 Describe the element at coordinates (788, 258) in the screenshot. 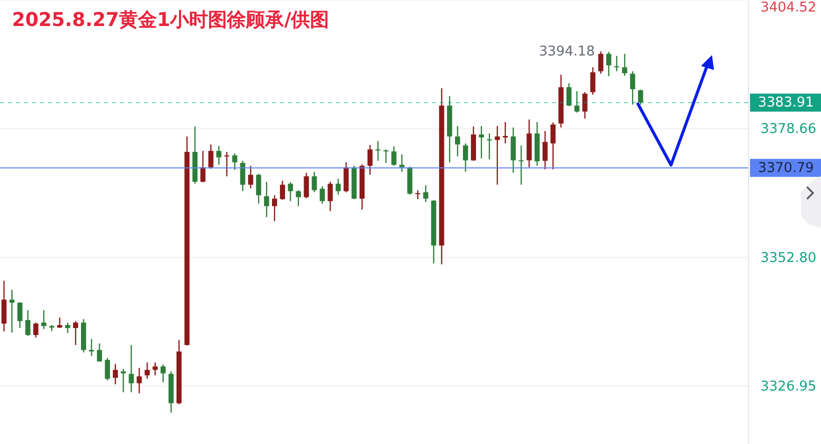

I see `y-tick-label: 3352.80` at that location.